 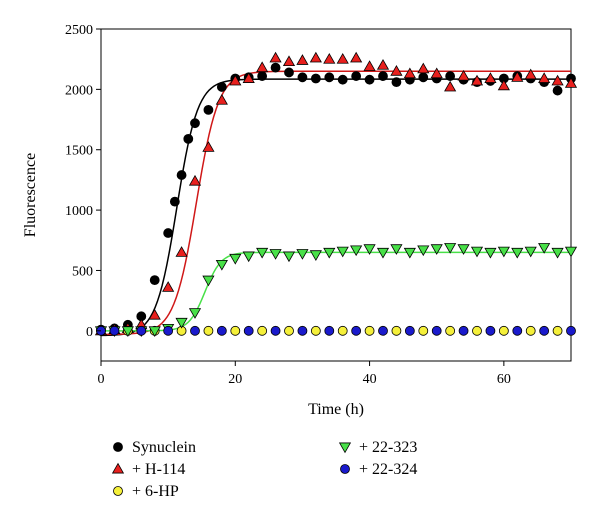 What do you see at coordinates (388, 447) in the screenshot?
I see `legend-label: + 22-323` at bounding box center [388, 447].